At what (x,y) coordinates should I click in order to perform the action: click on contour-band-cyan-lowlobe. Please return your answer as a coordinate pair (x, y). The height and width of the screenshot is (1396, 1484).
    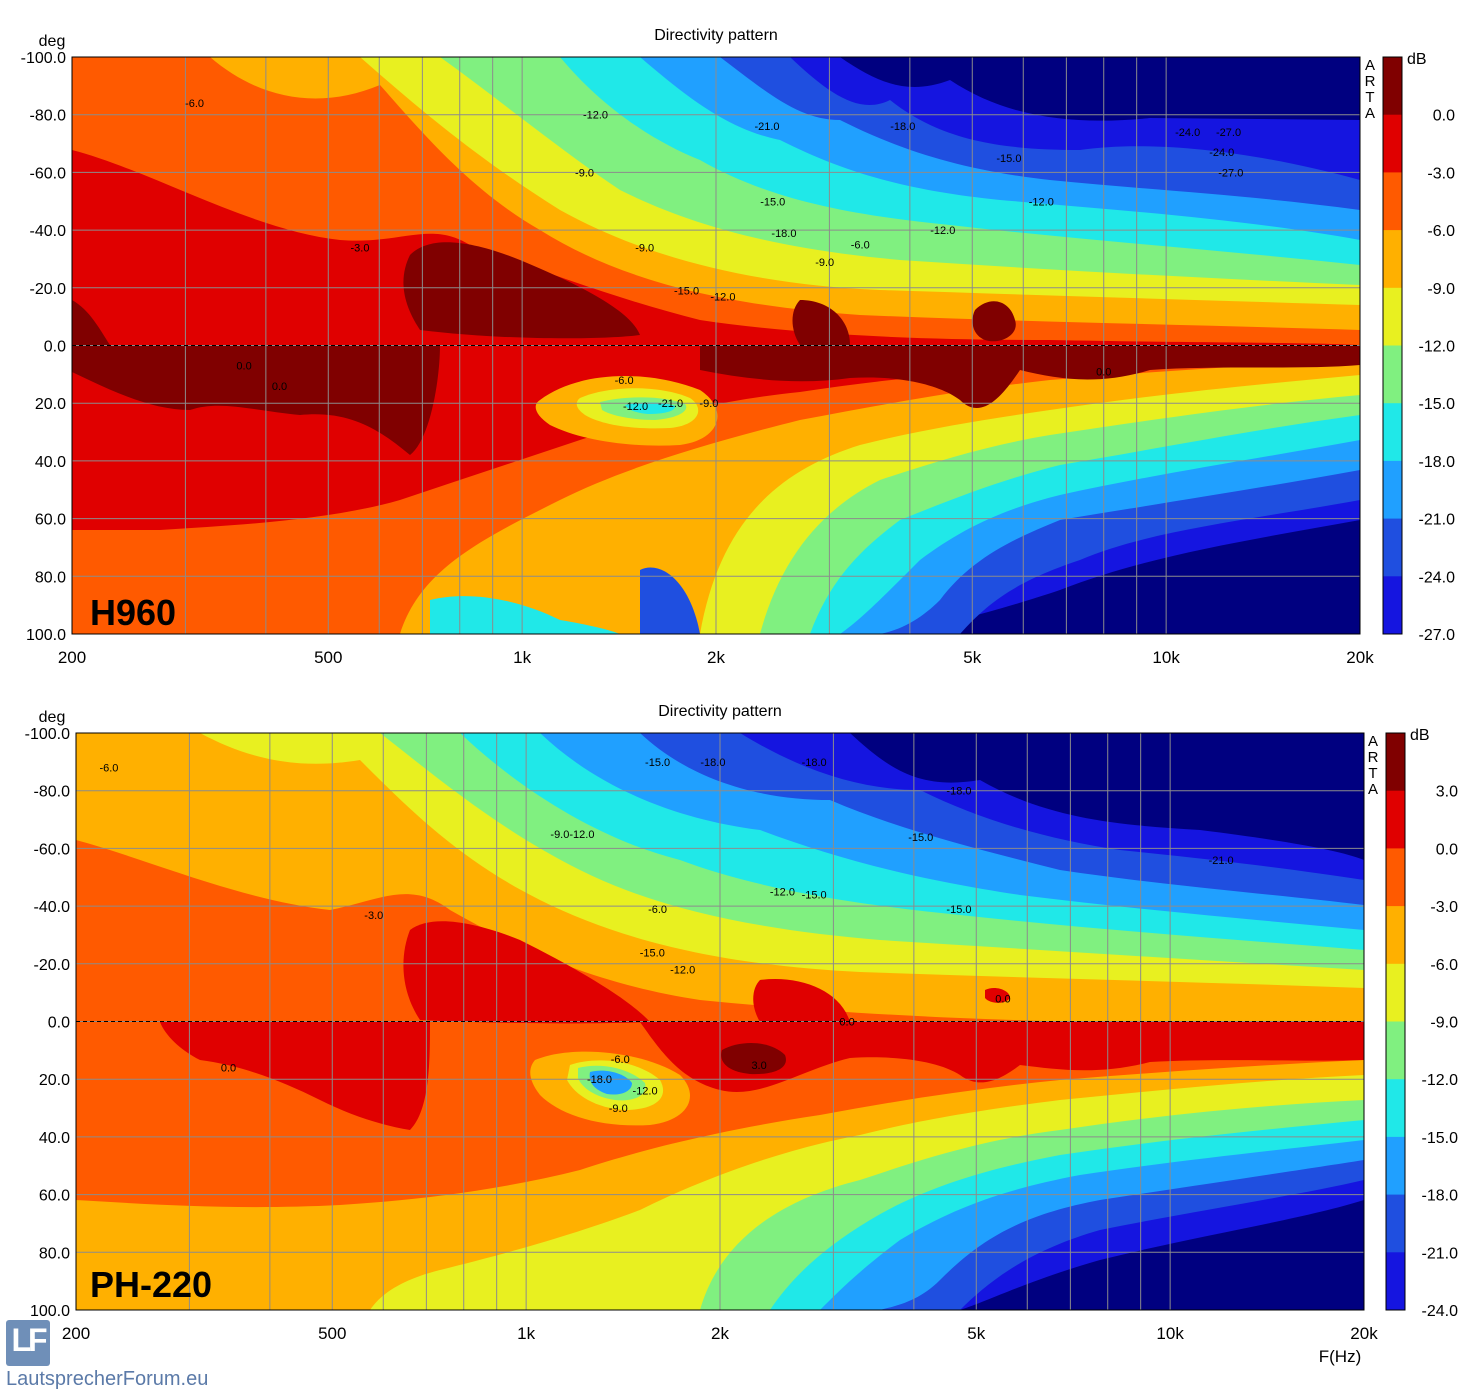
    Looking at the image, I should click on (525, 615).